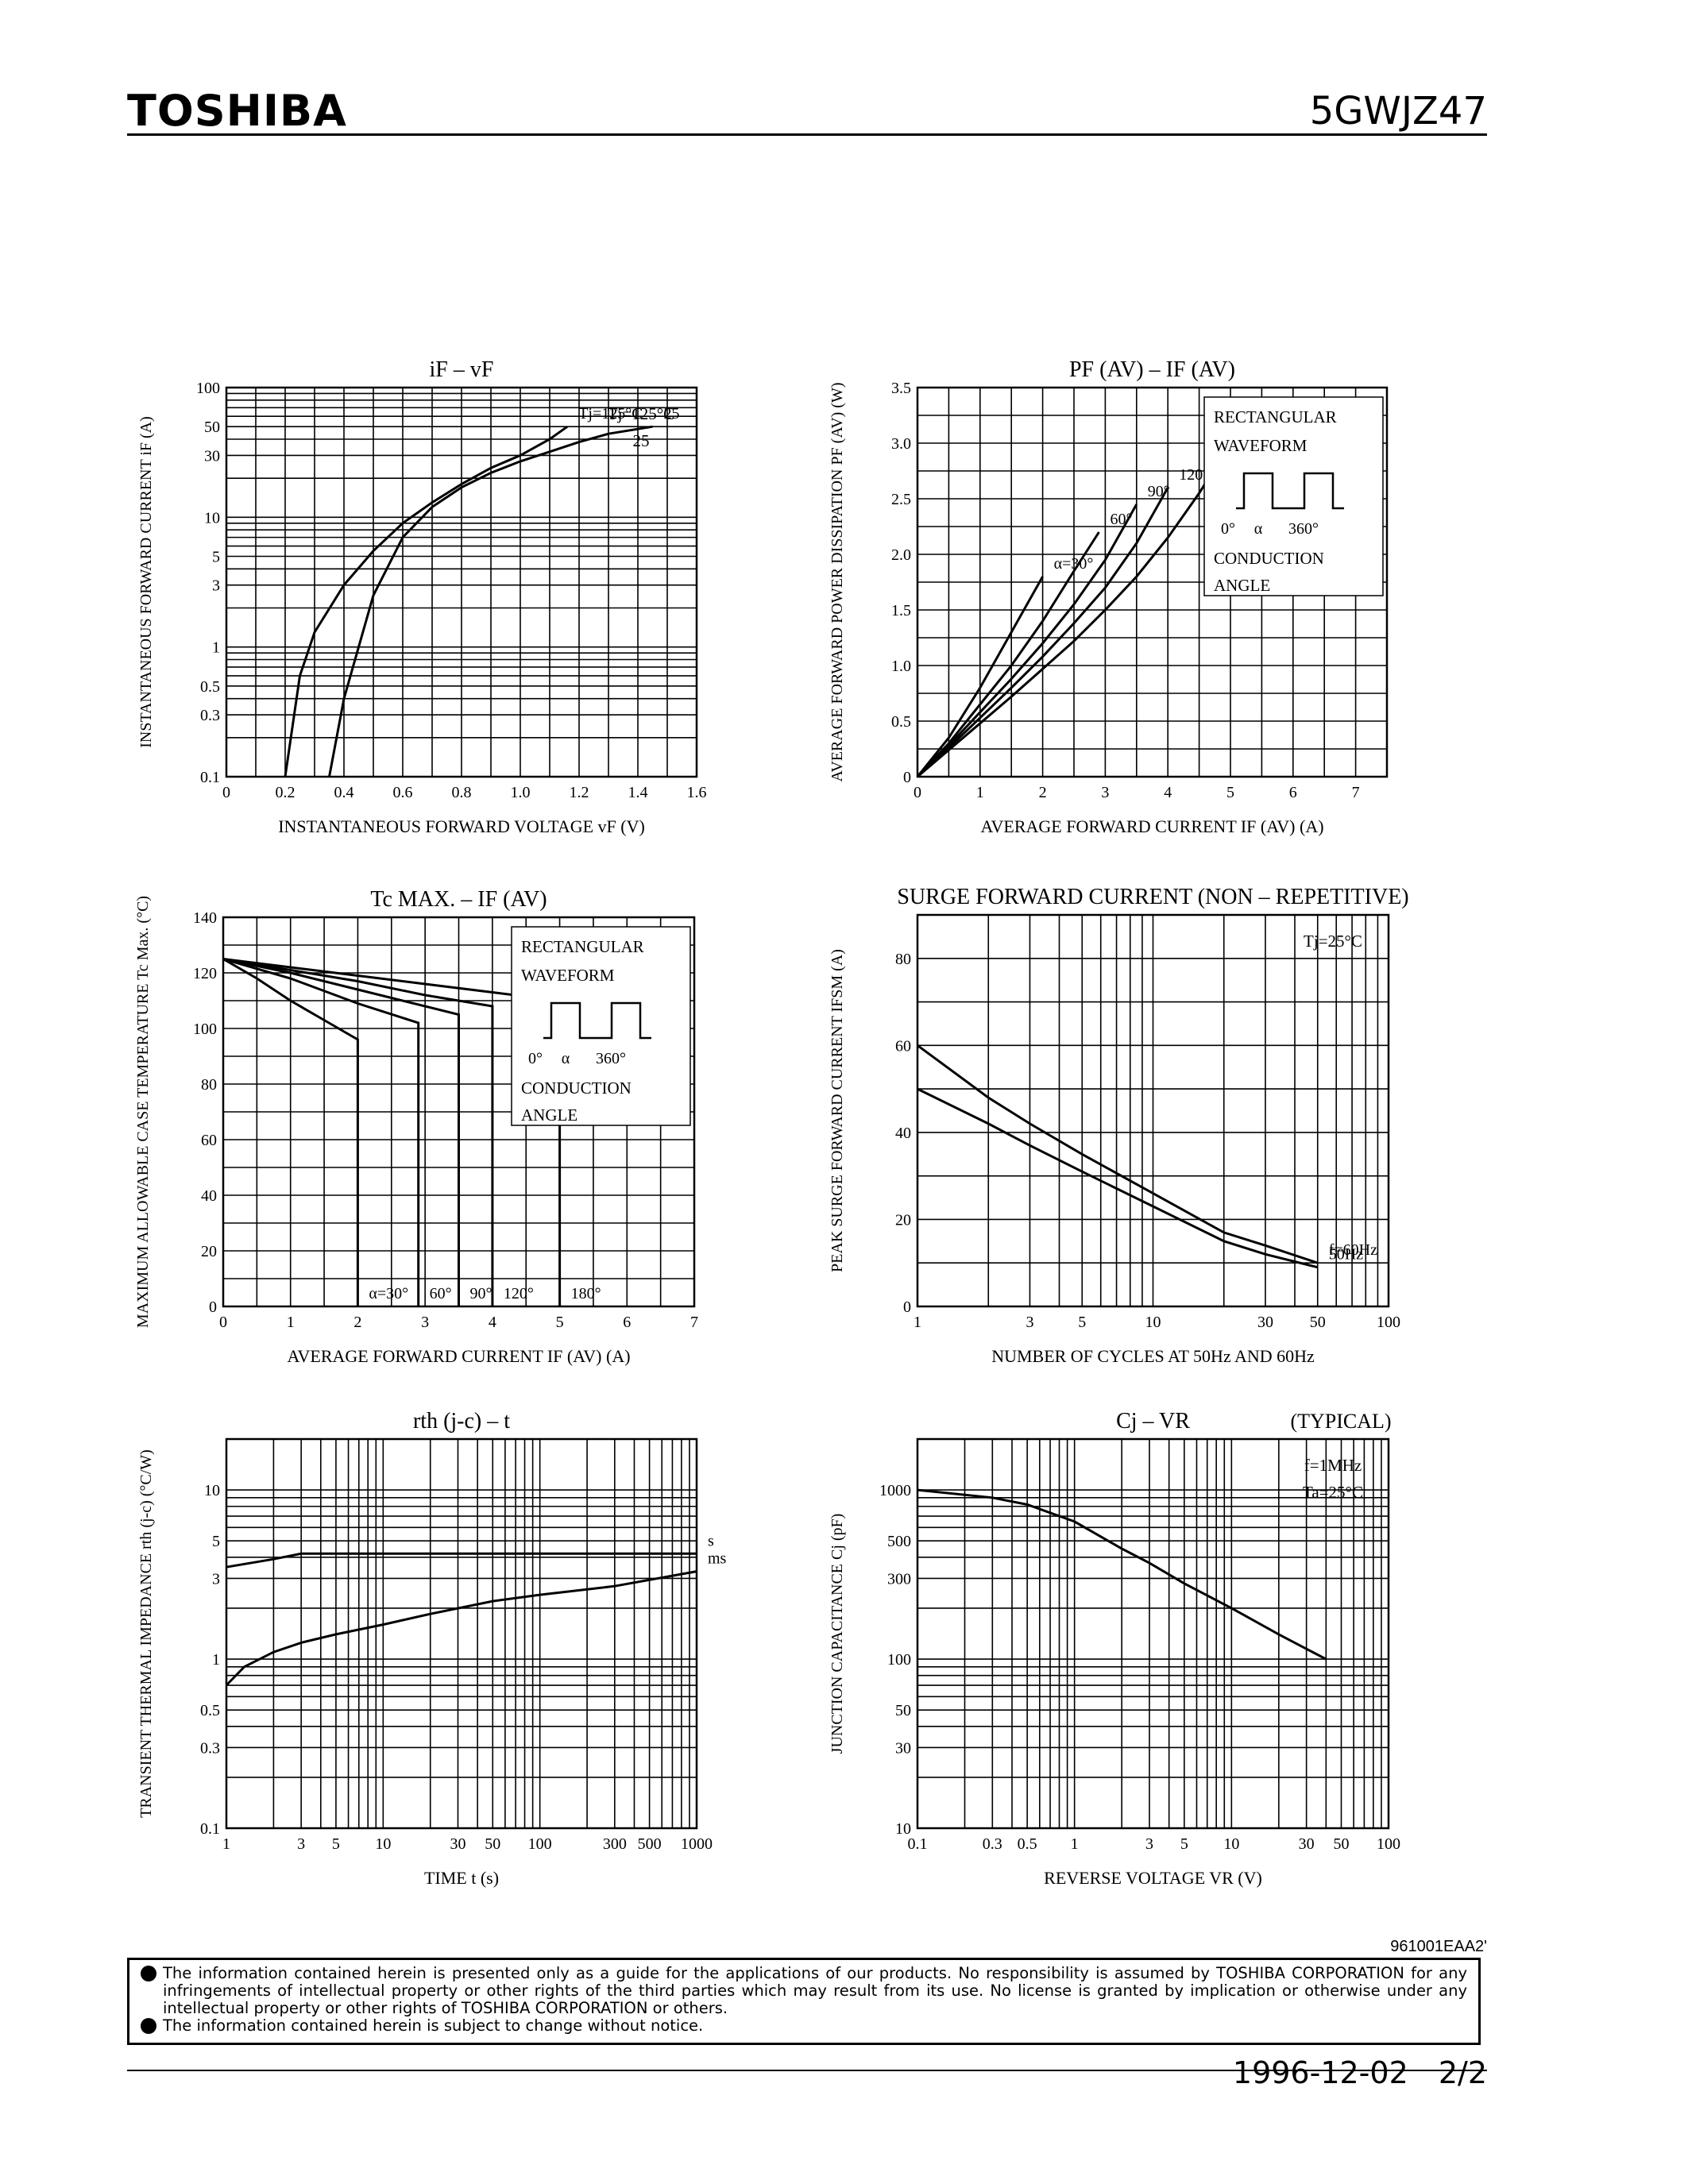 The height and width of the screenshot is (2184, 1688). I want to click on y-tick-label: 0.3, so click(210, 715).